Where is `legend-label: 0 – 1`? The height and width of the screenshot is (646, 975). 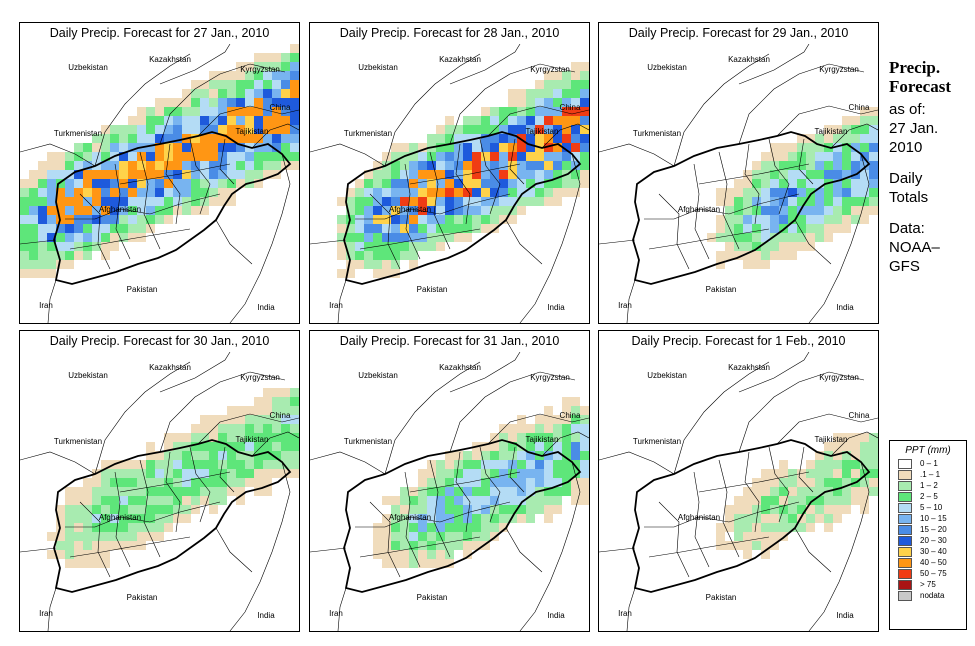
legend-label: 0 – 1 is located at coordinates (929, 463).